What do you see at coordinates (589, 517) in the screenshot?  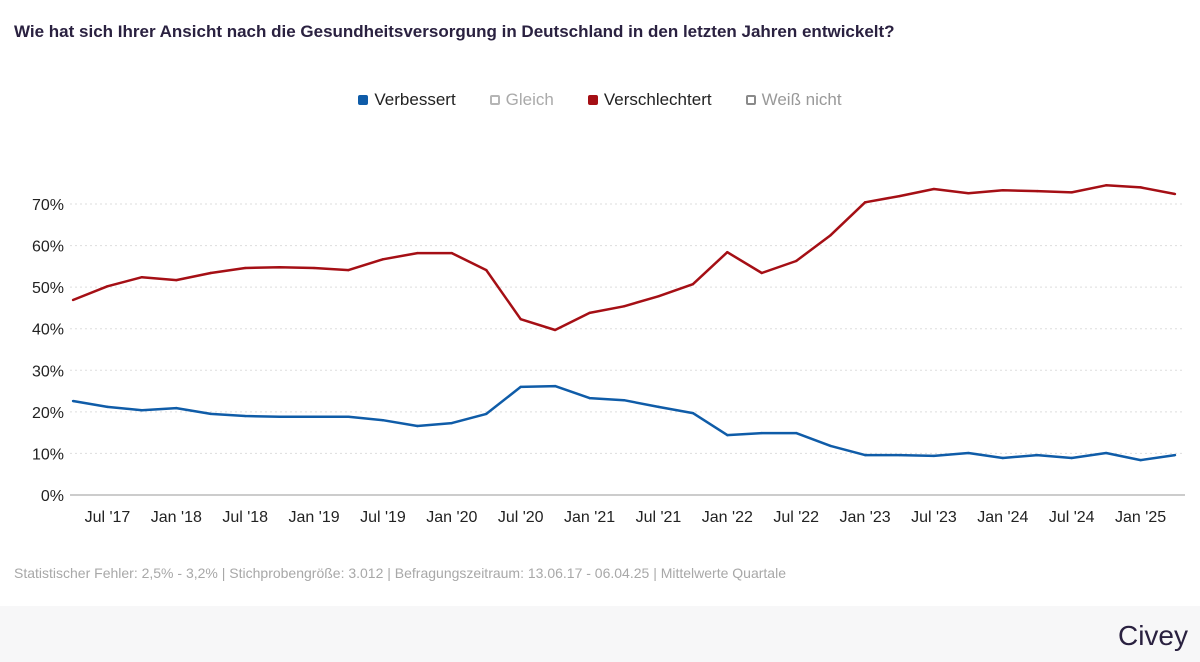 I see `x-tick-label: Jan '21` at bounding box center [589, 517].